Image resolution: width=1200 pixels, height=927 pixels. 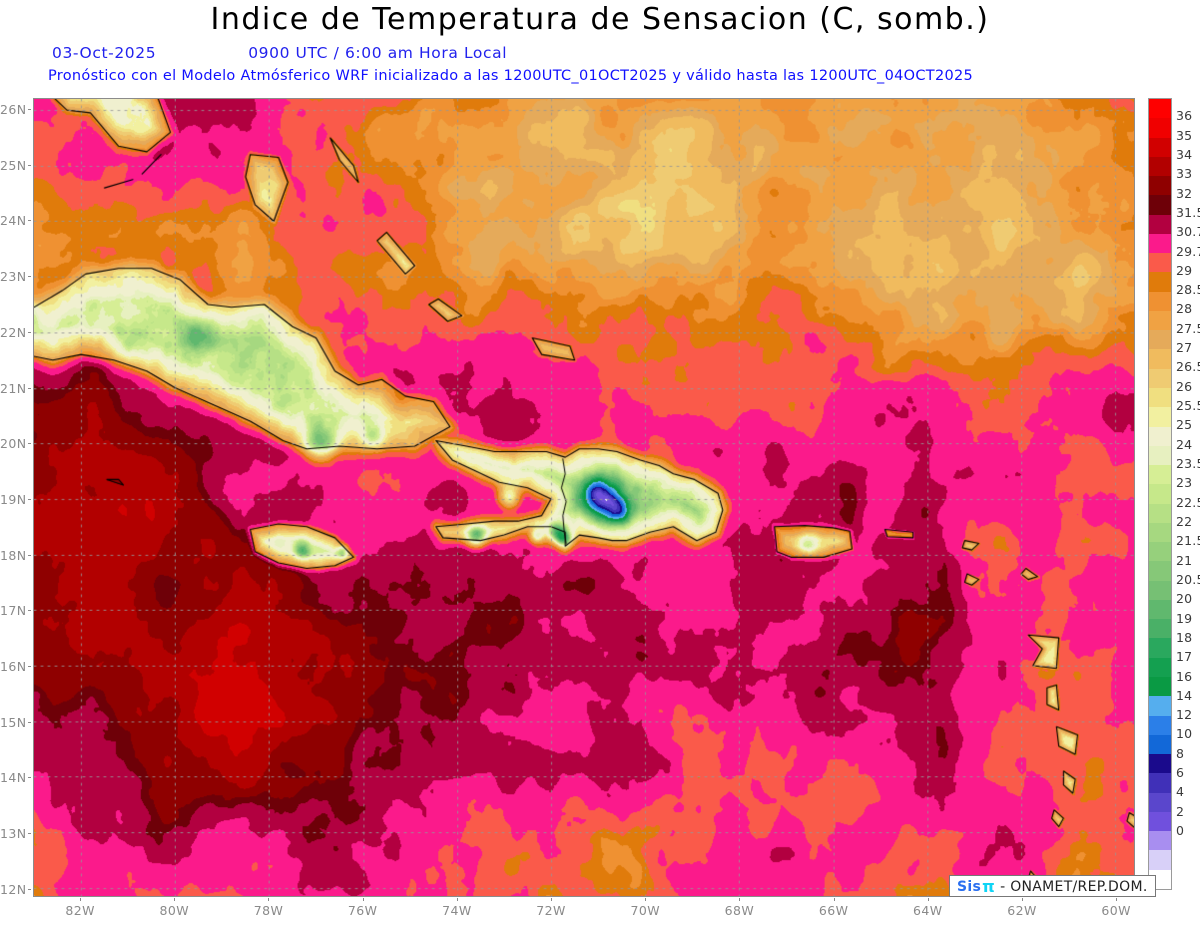 I want to click on colorbar-label-21: 21, so click(x=1184, y=560).